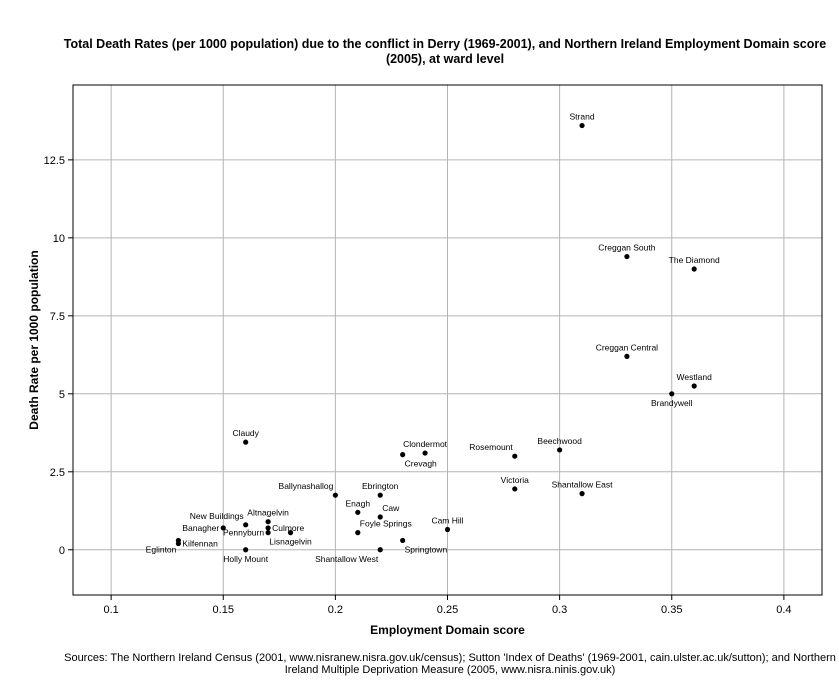  I want to click on point-label: Caw, so click(391, 508).